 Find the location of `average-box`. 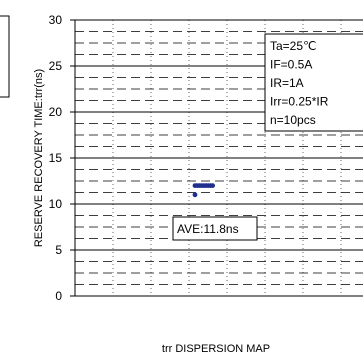

average-box is located at coordinates (215, 228).